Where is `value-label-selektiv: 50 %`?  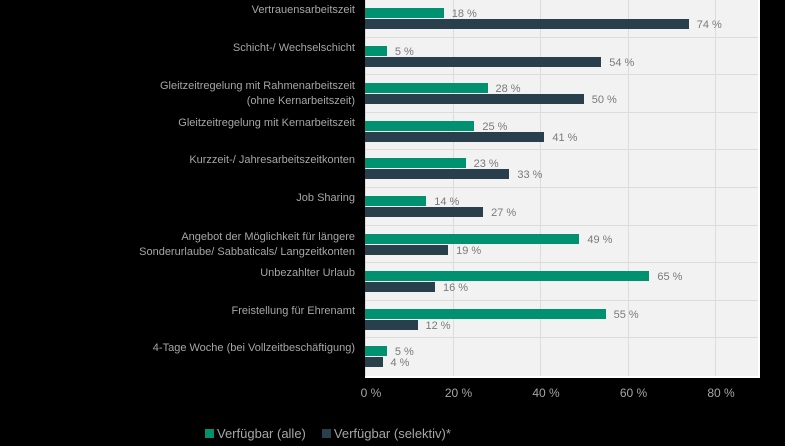
value-label-selektiv: 50 % is located at coordinates (604, 100).